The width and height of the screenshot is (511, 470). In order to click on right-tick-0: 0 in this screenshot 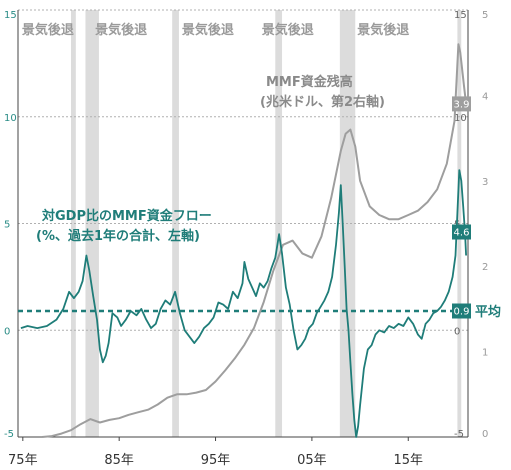, I will do `click(485, 434)`.